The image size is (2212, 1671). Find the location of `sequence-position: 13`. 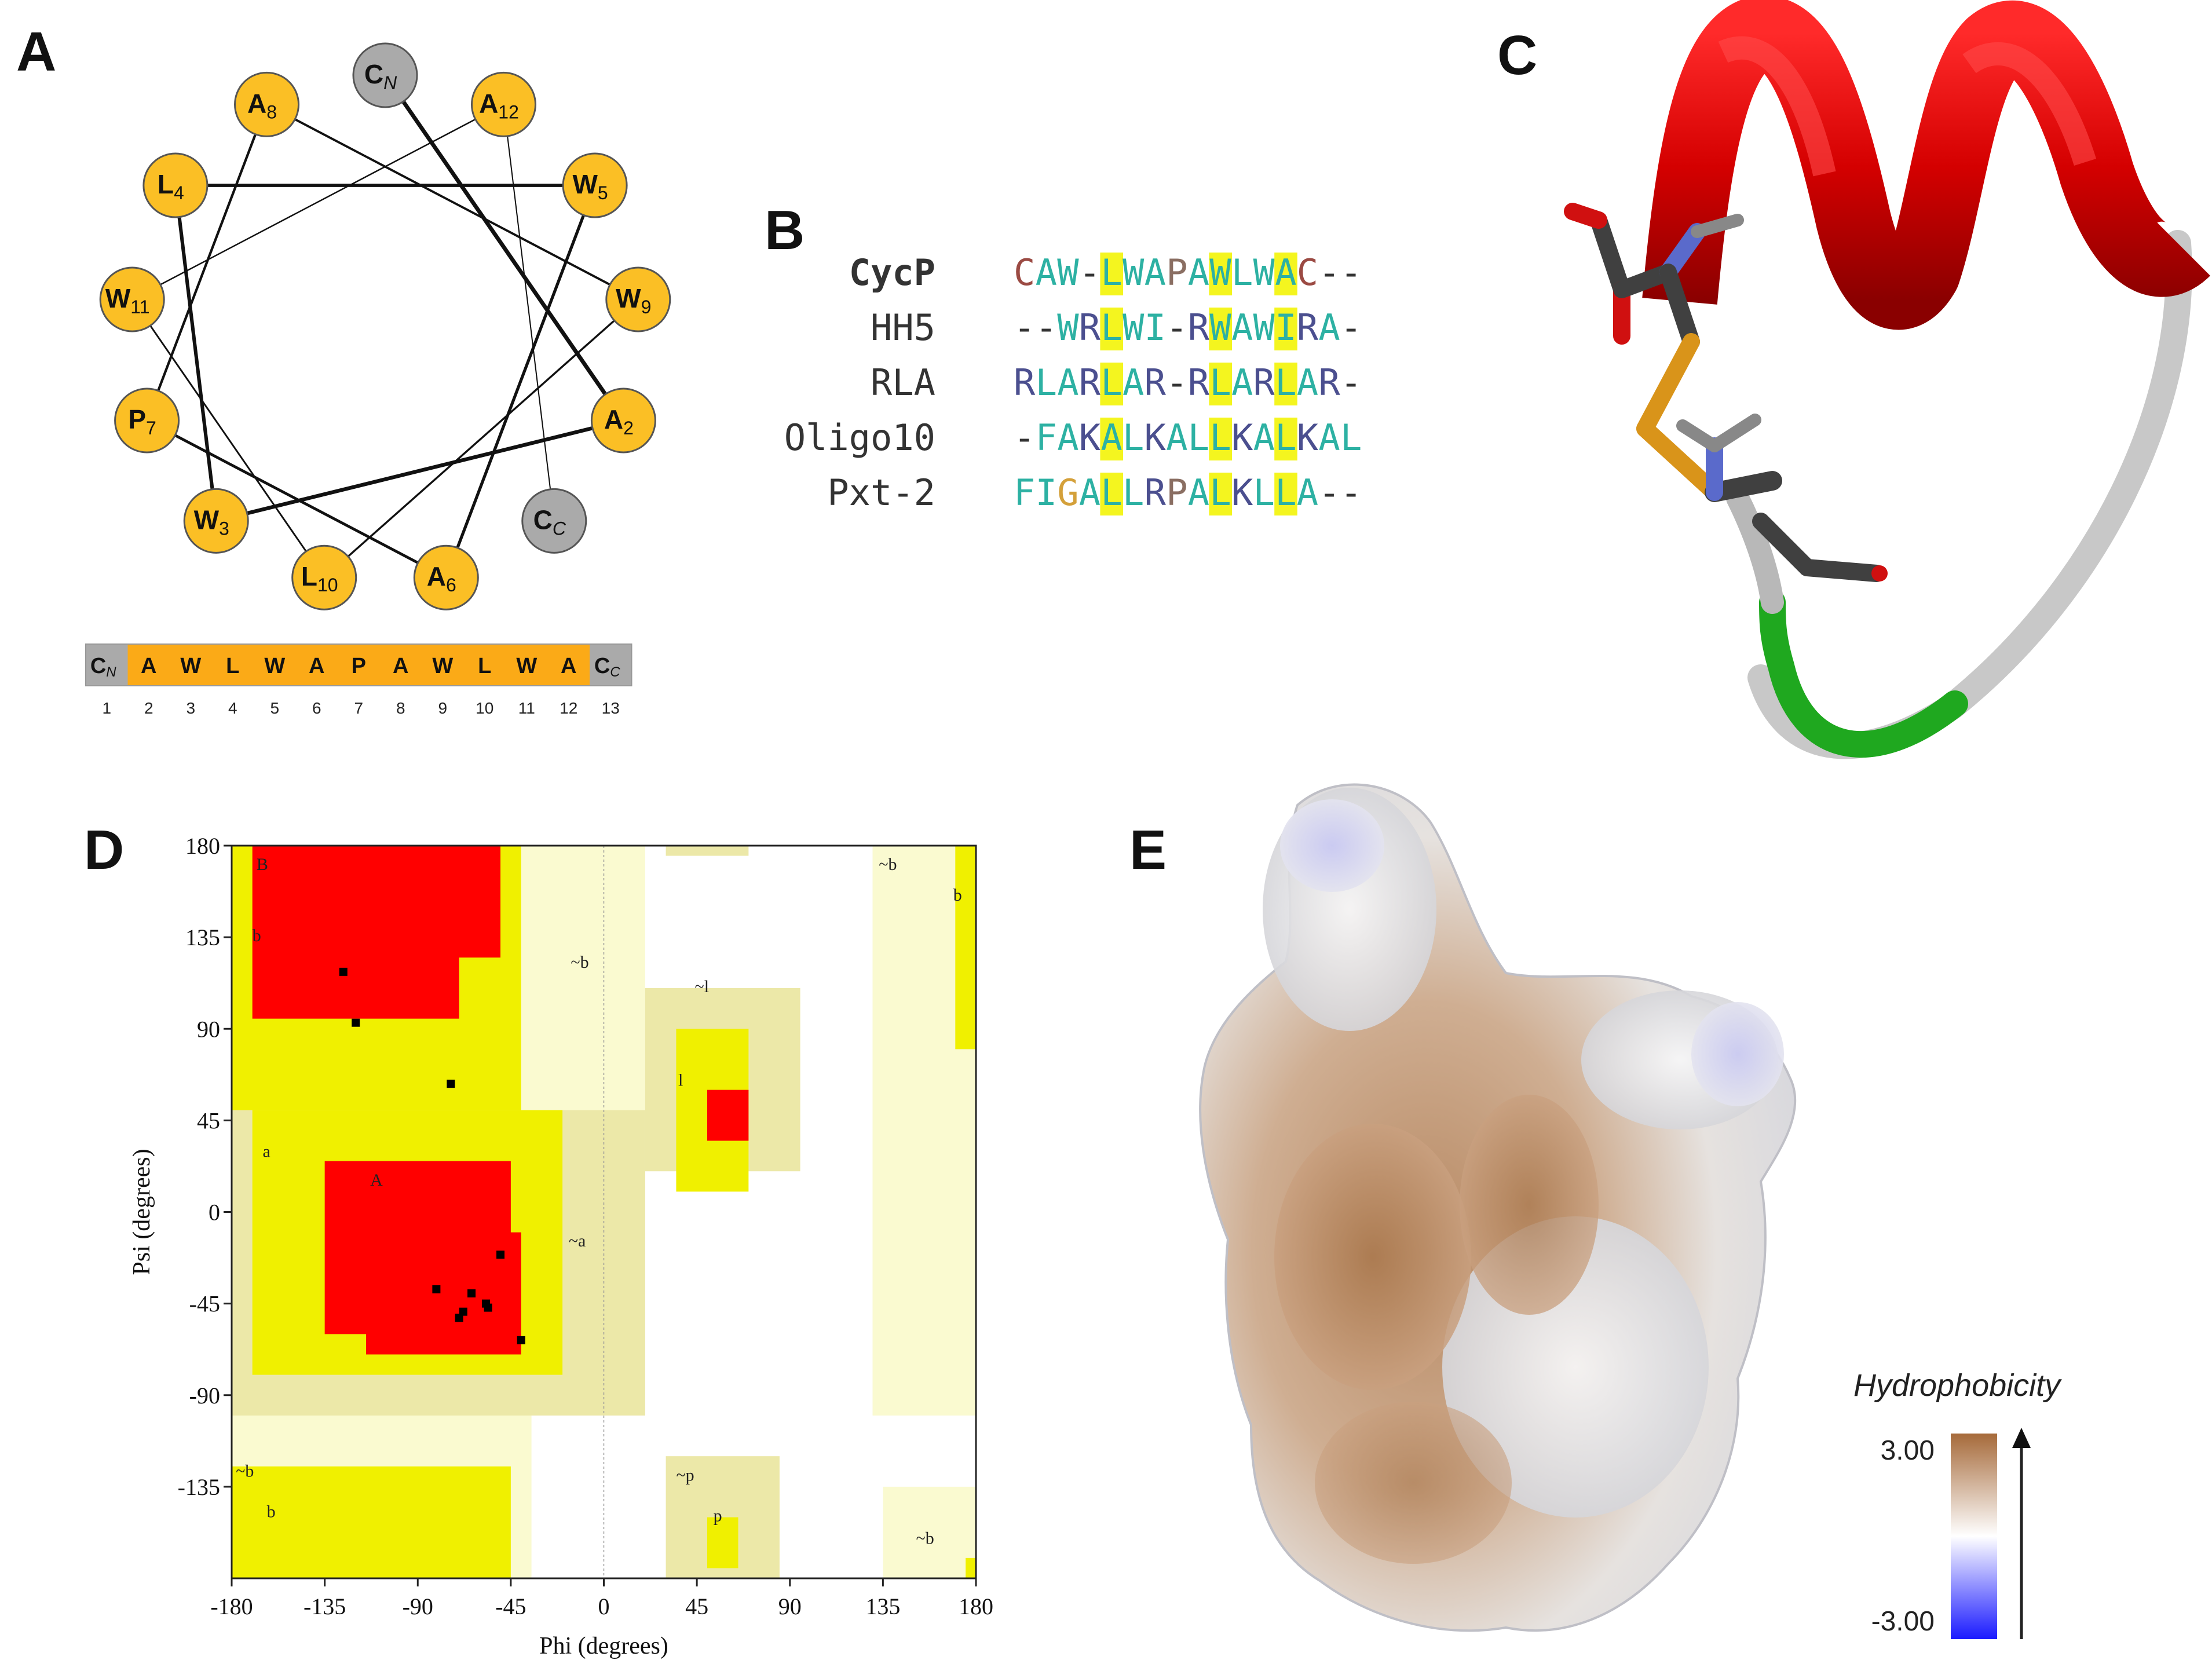

sequence-position: 13 is located at coordinates (611, 708).